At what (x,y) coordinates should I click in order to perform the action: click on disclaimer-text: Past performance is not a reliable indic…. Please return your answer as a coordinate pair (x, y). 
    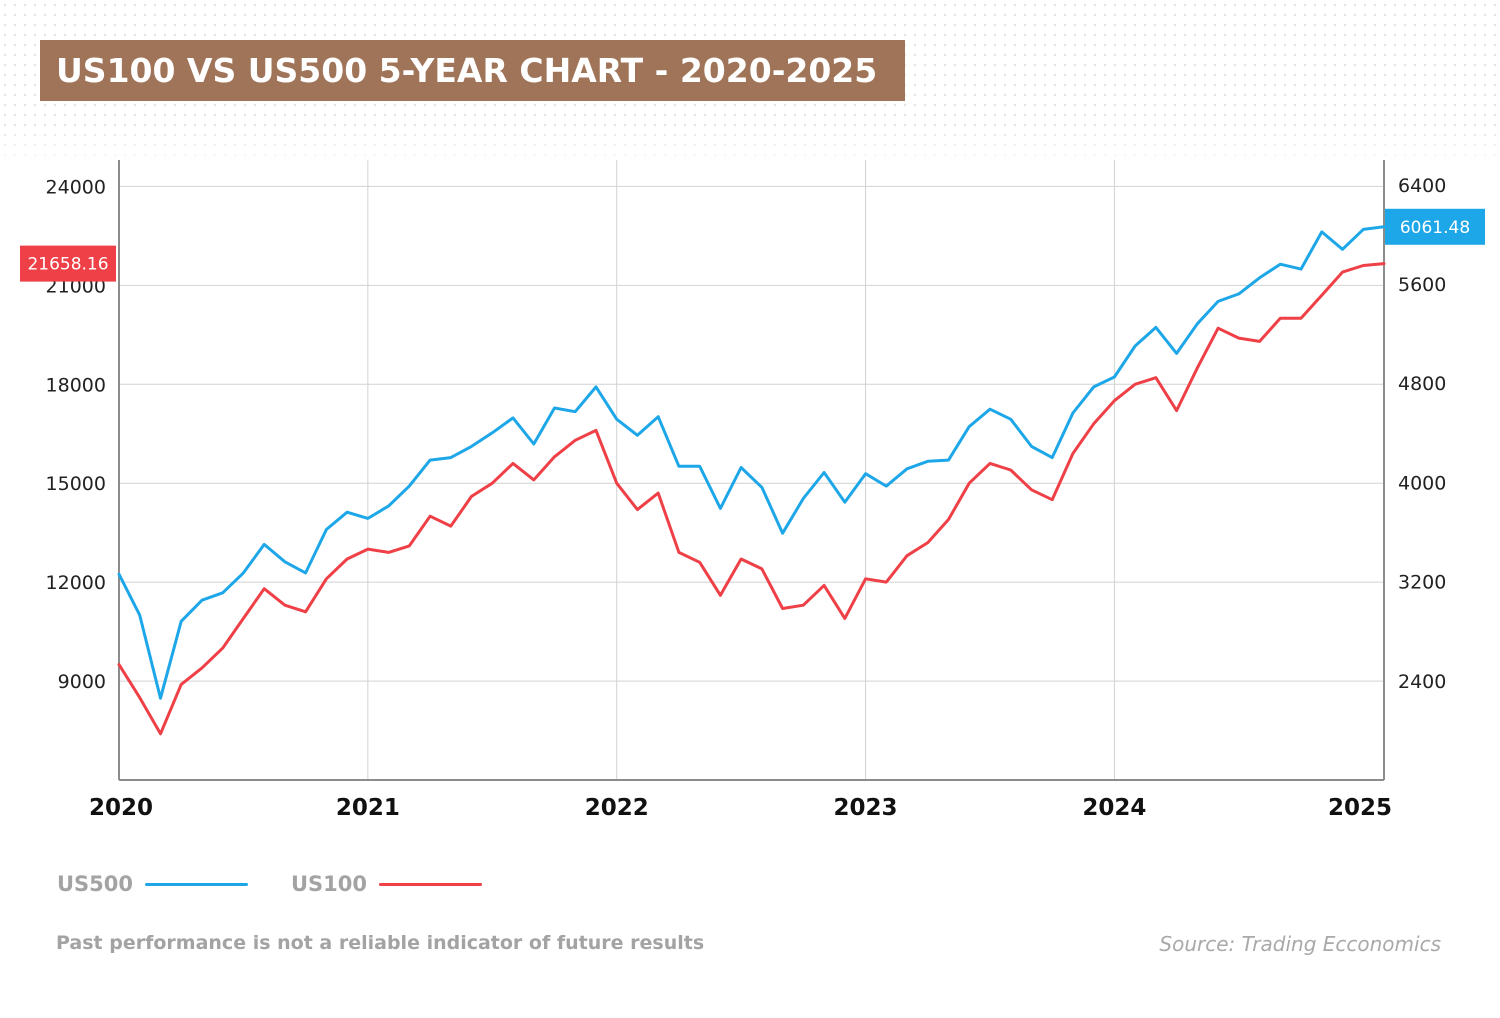
    Looking at the image, I should click on (380, 943).